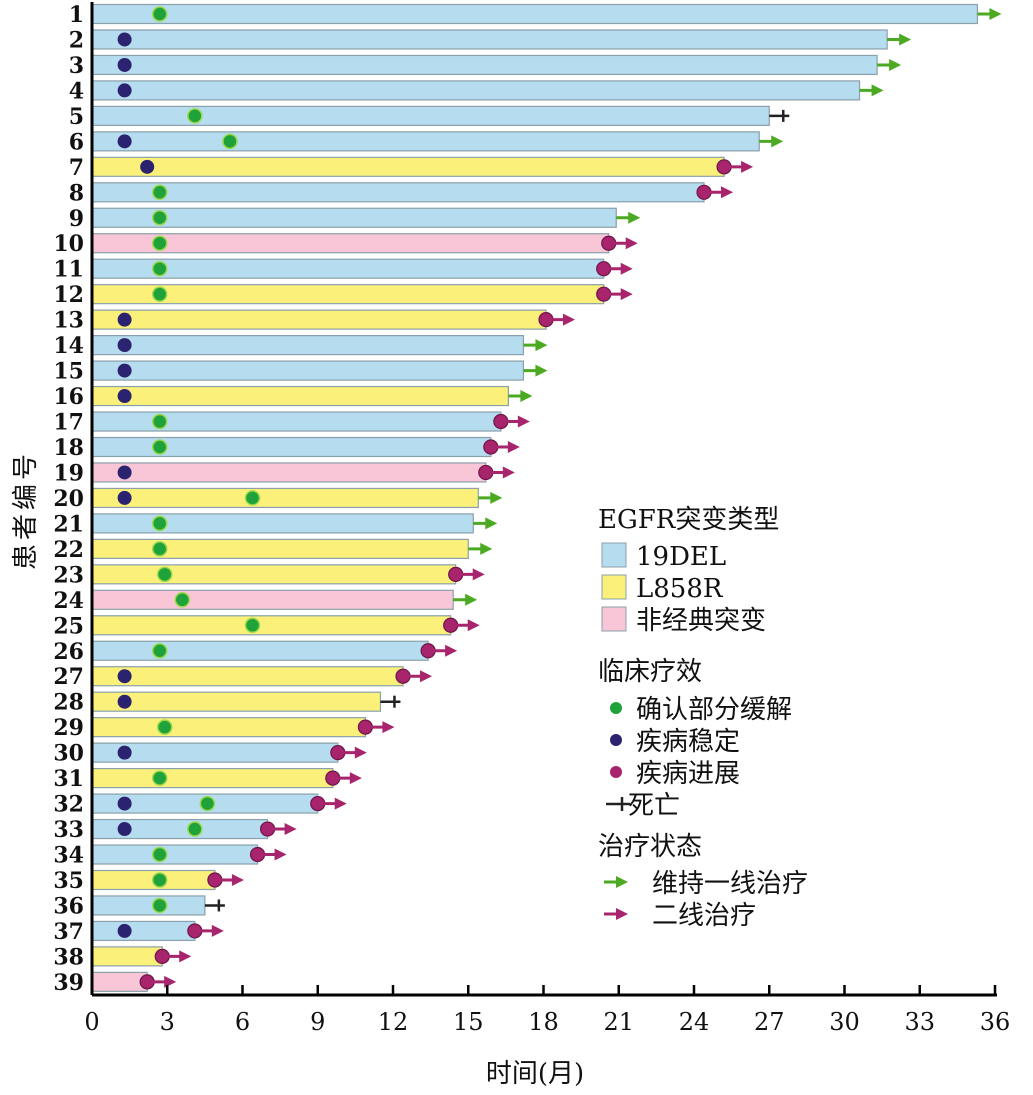 This screenshot has width=1033, height=1095. I want to click on patient-label: 11, so click(68, 270).